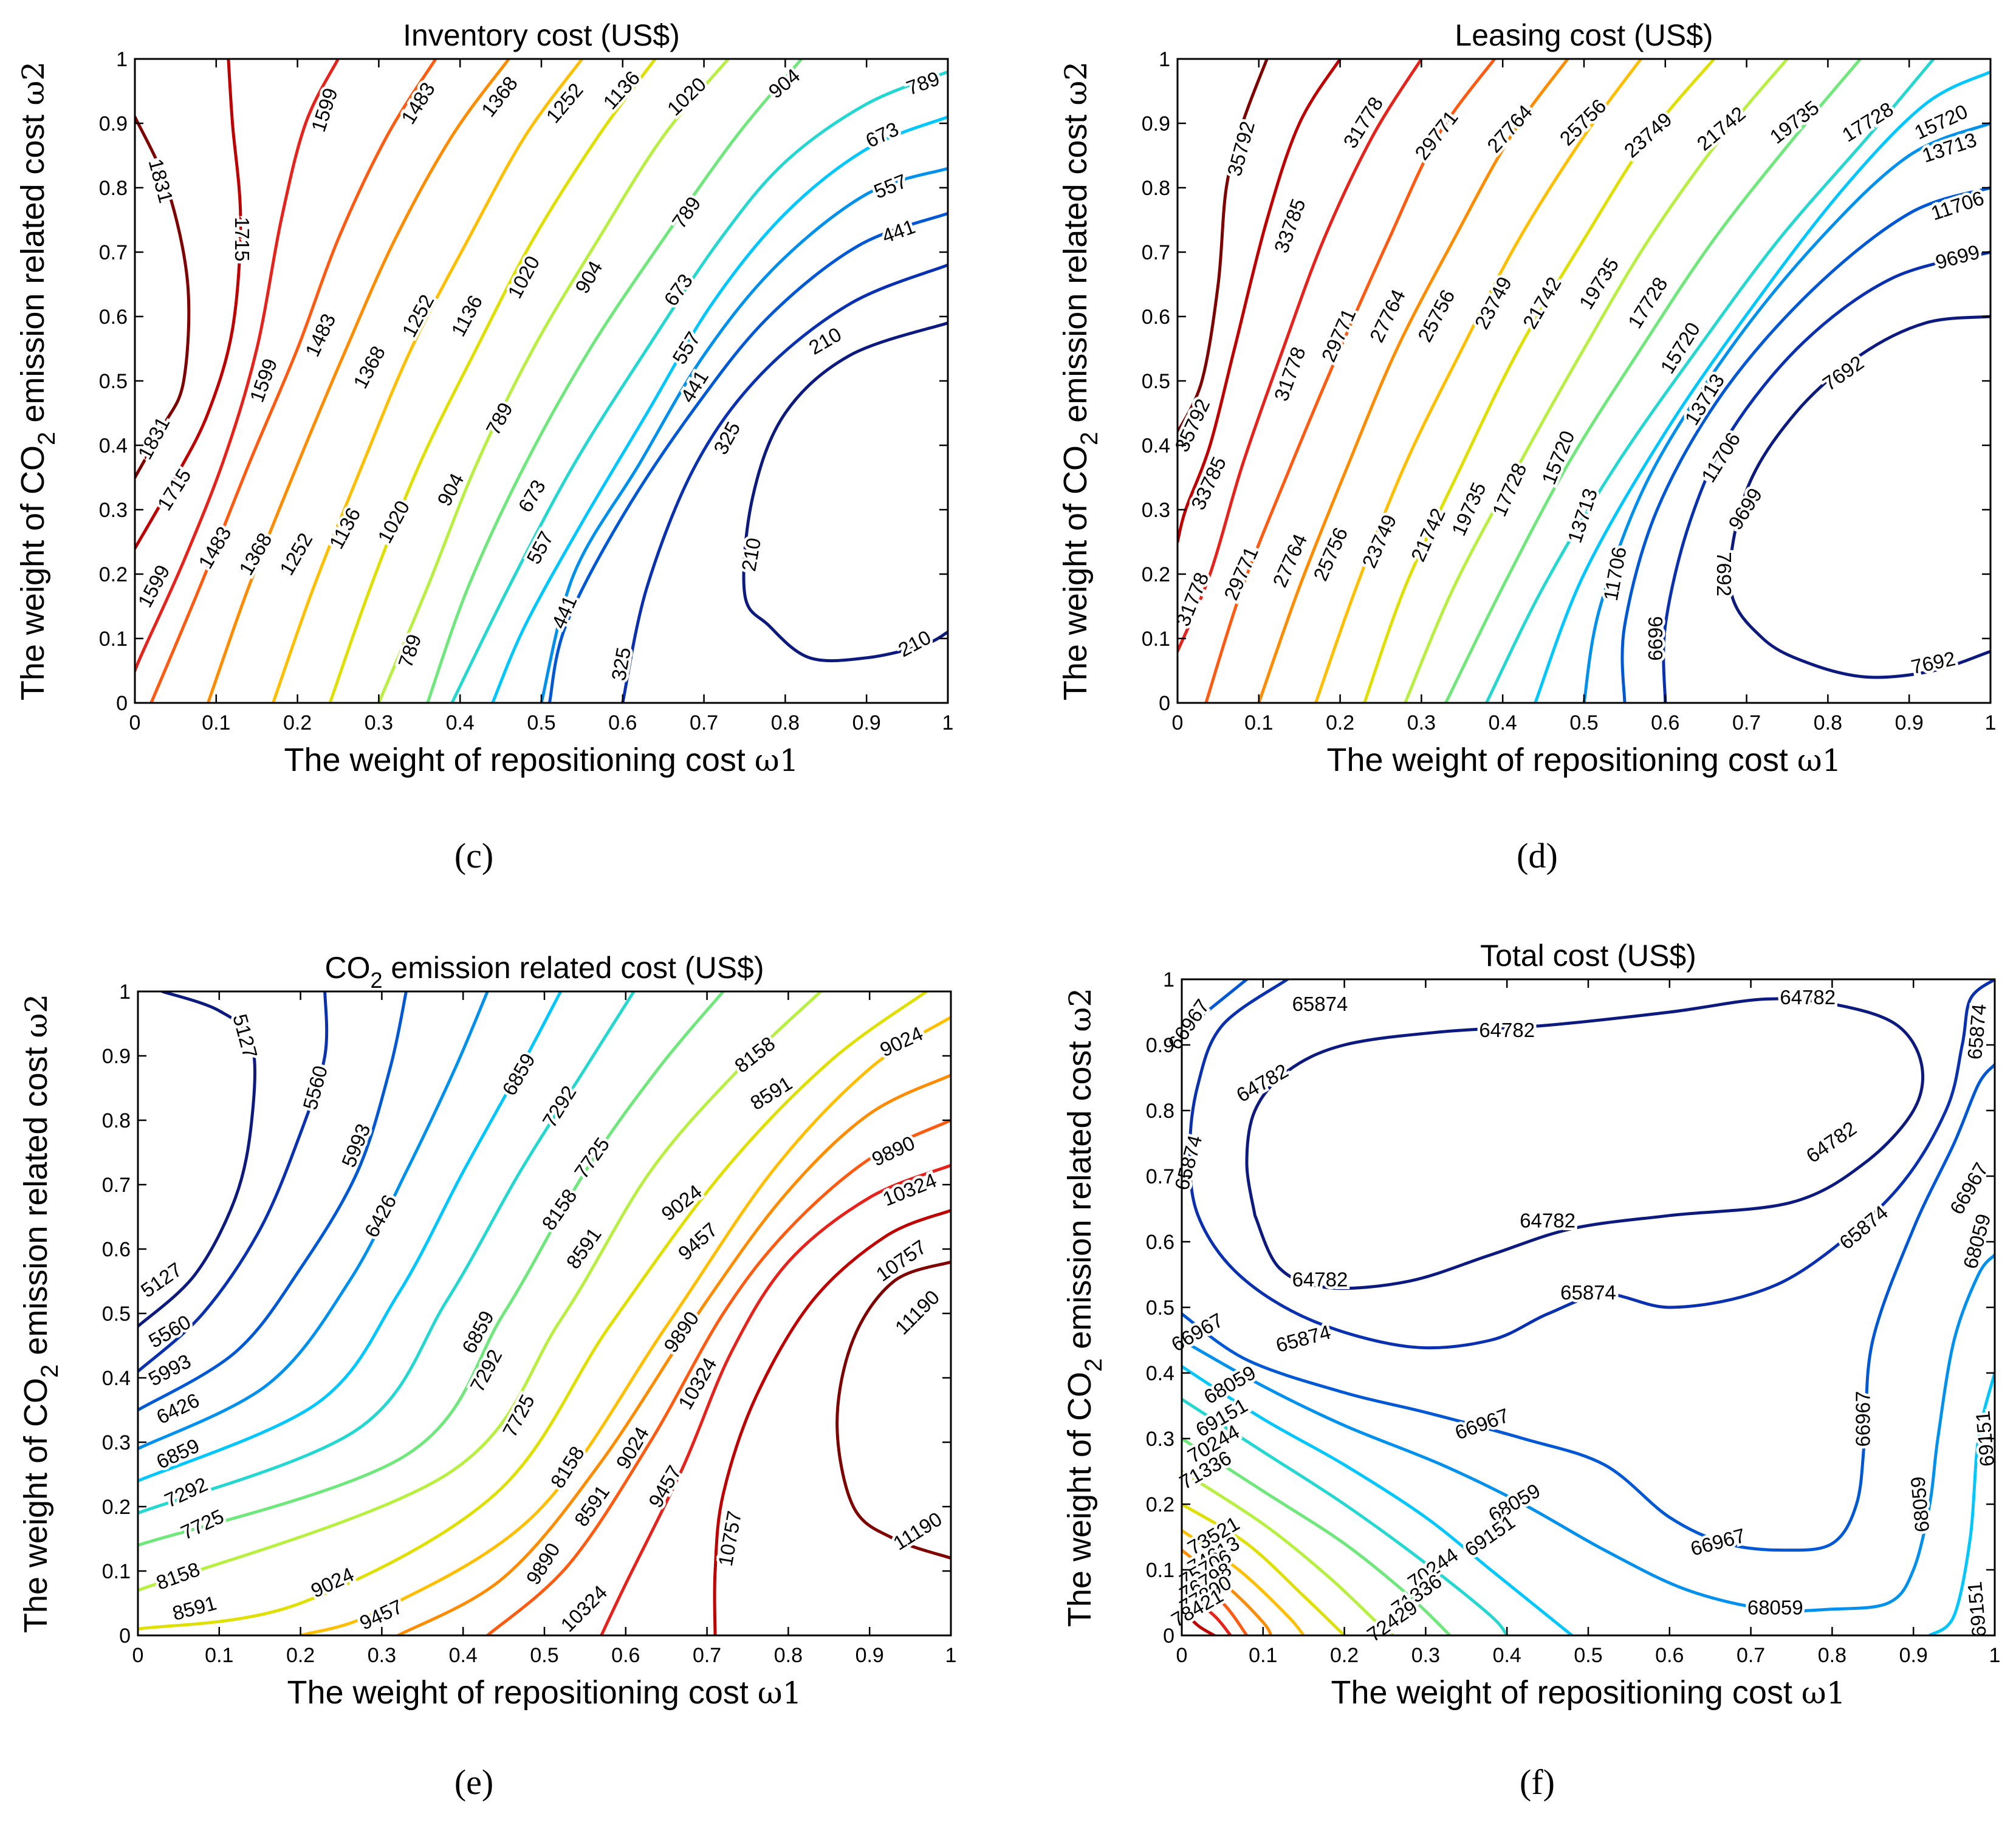 The image size is (2016, 1828). Describe the element at coordinates (499, 97) in the screenshot. I see `contour-label: 1368` at that location.